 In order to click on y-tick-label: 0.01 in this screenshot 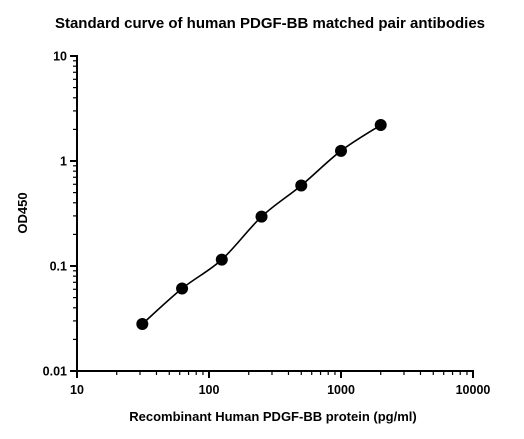, I will do `click(55, 372)`.